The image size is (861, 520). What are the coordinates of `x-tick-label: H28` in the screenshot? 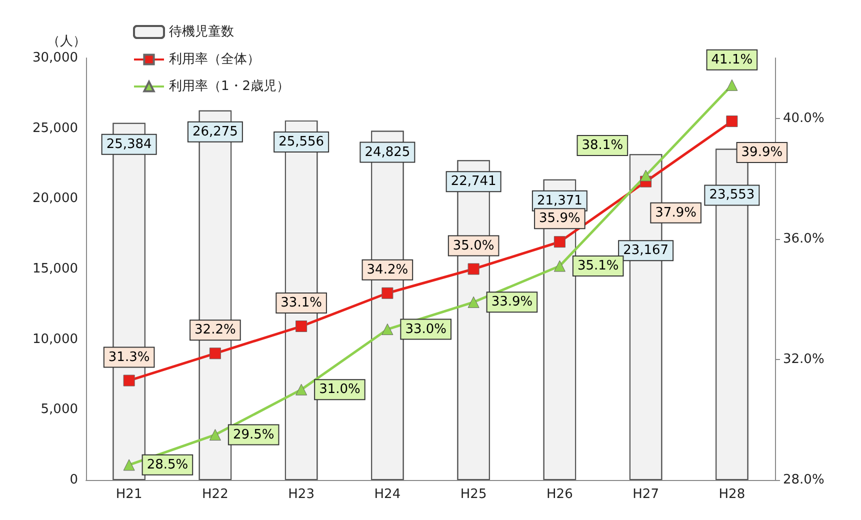 It's located at (732, 494).